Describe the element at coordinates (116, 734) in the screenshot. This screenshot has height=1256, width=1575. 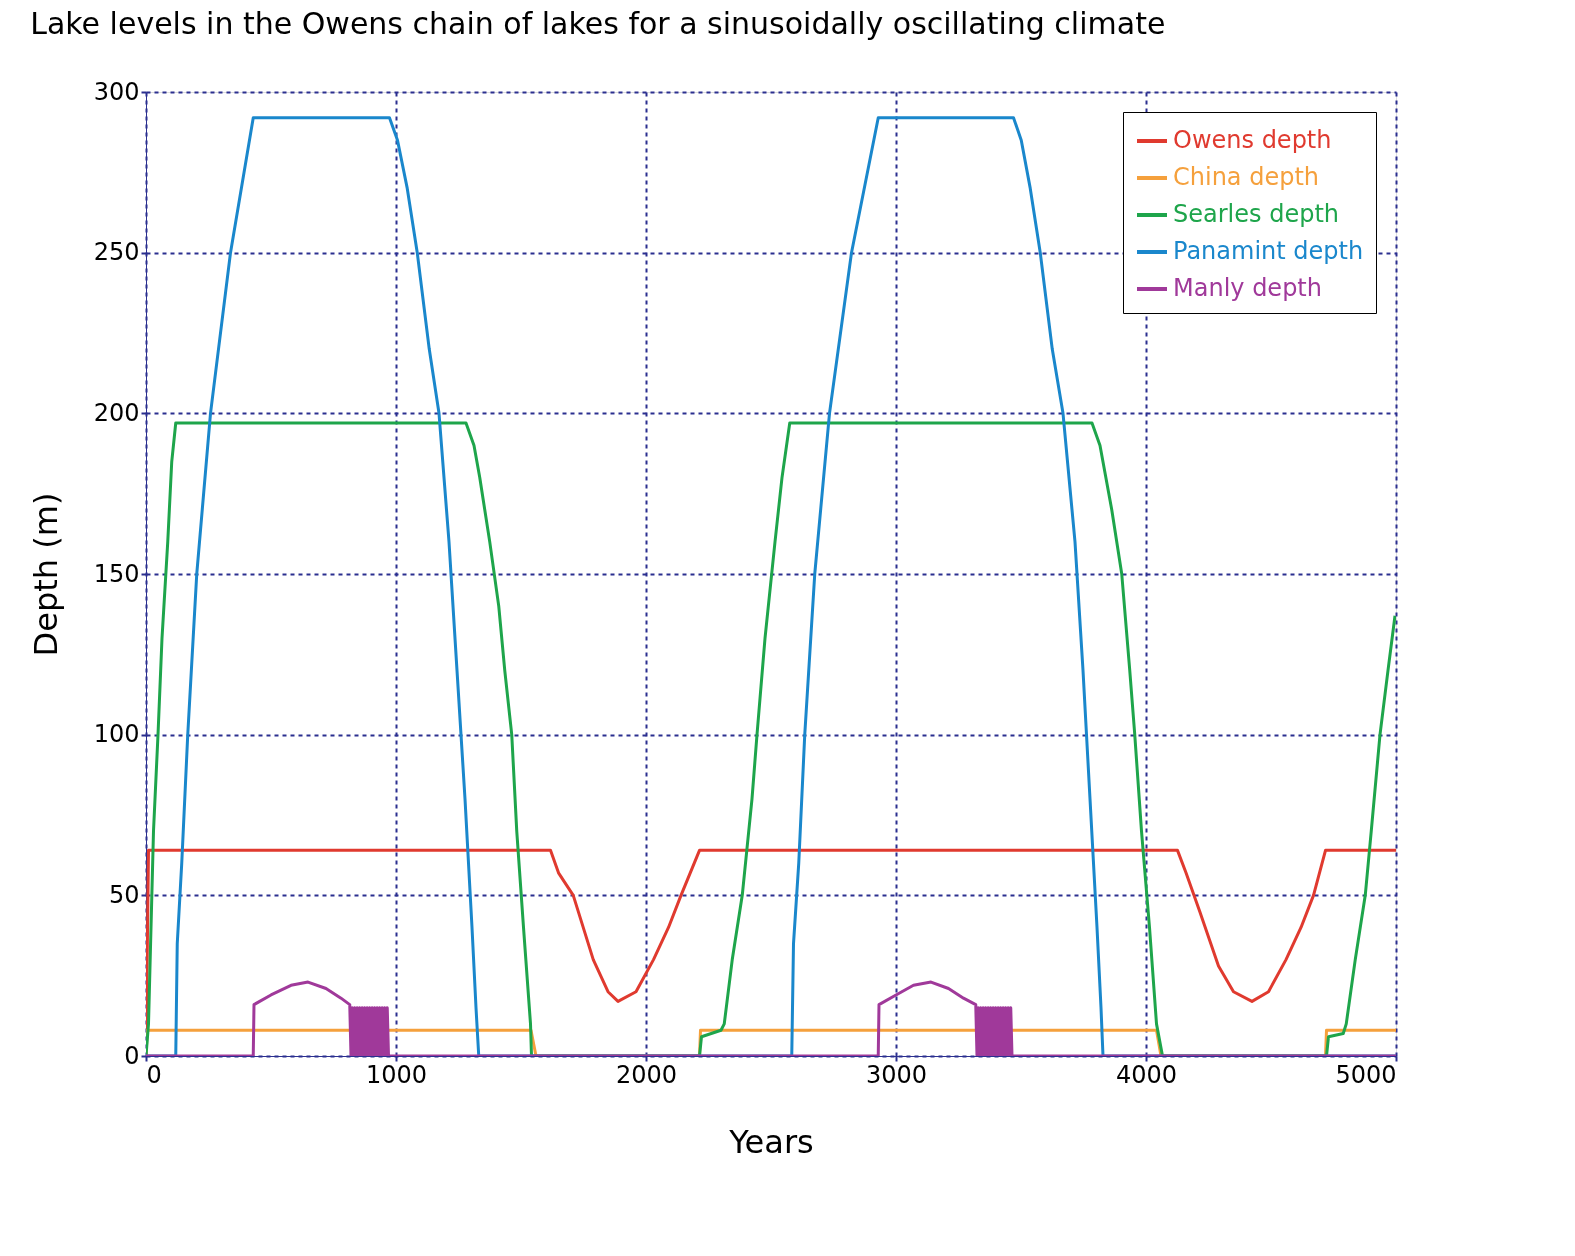
I see `y-tick-label: 100` at that location.